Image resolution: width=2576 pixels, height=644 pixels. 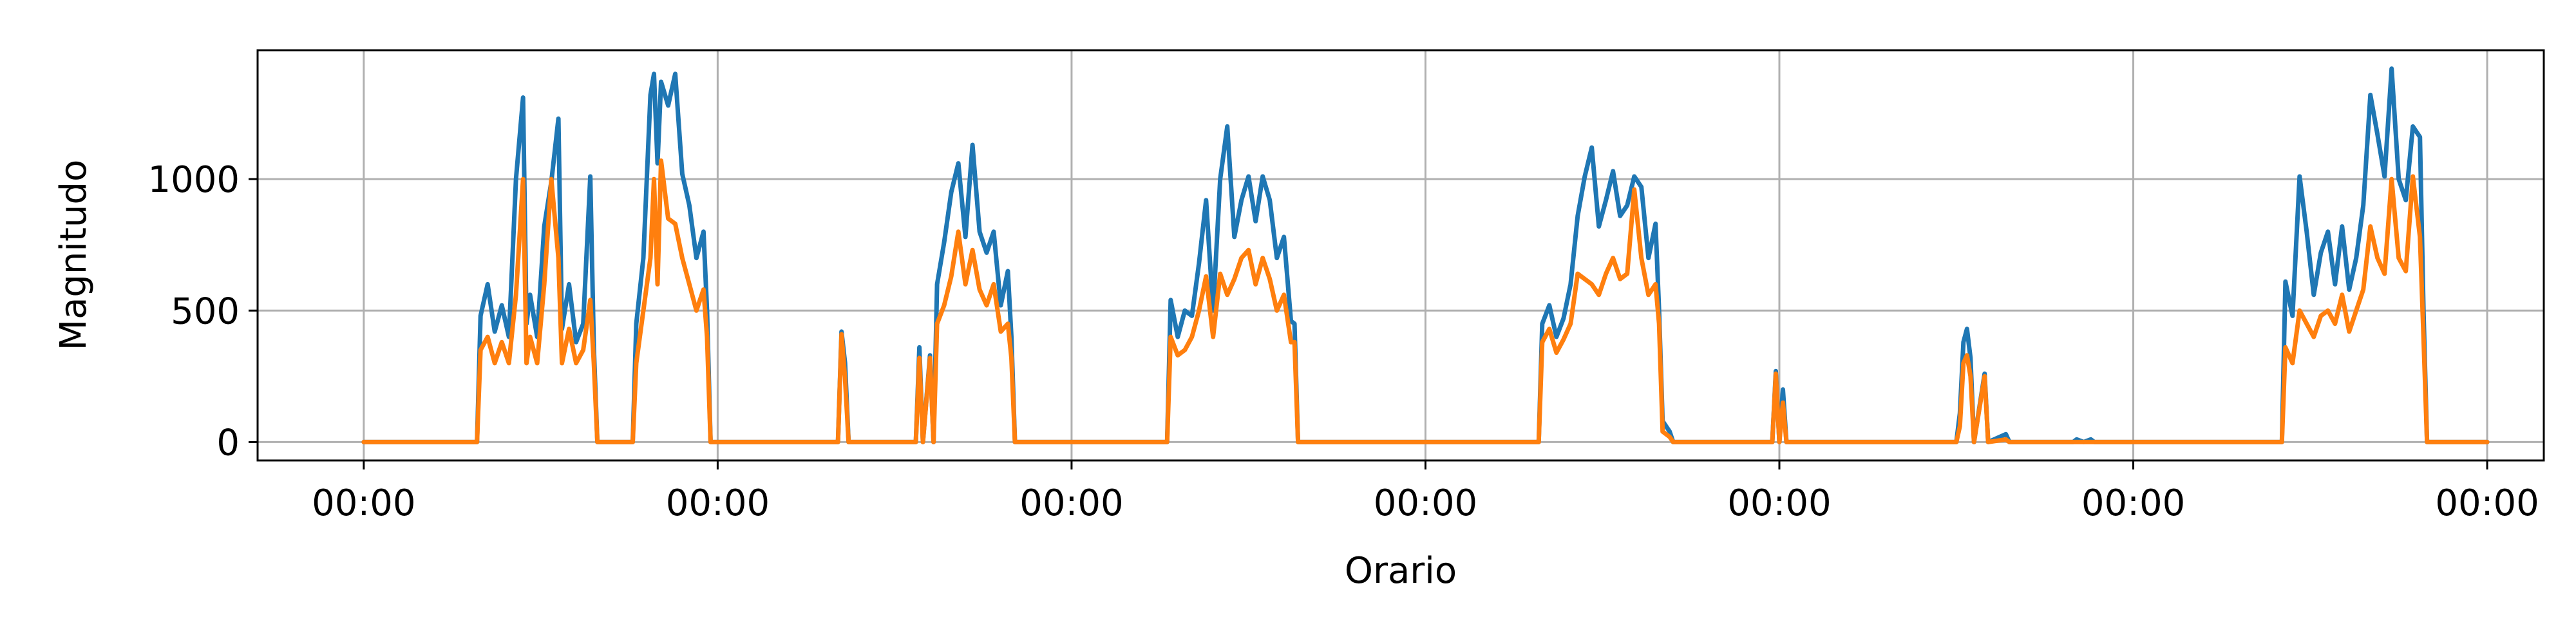 I want to click on y-tick-label: 0, so click(x=228, y=443).